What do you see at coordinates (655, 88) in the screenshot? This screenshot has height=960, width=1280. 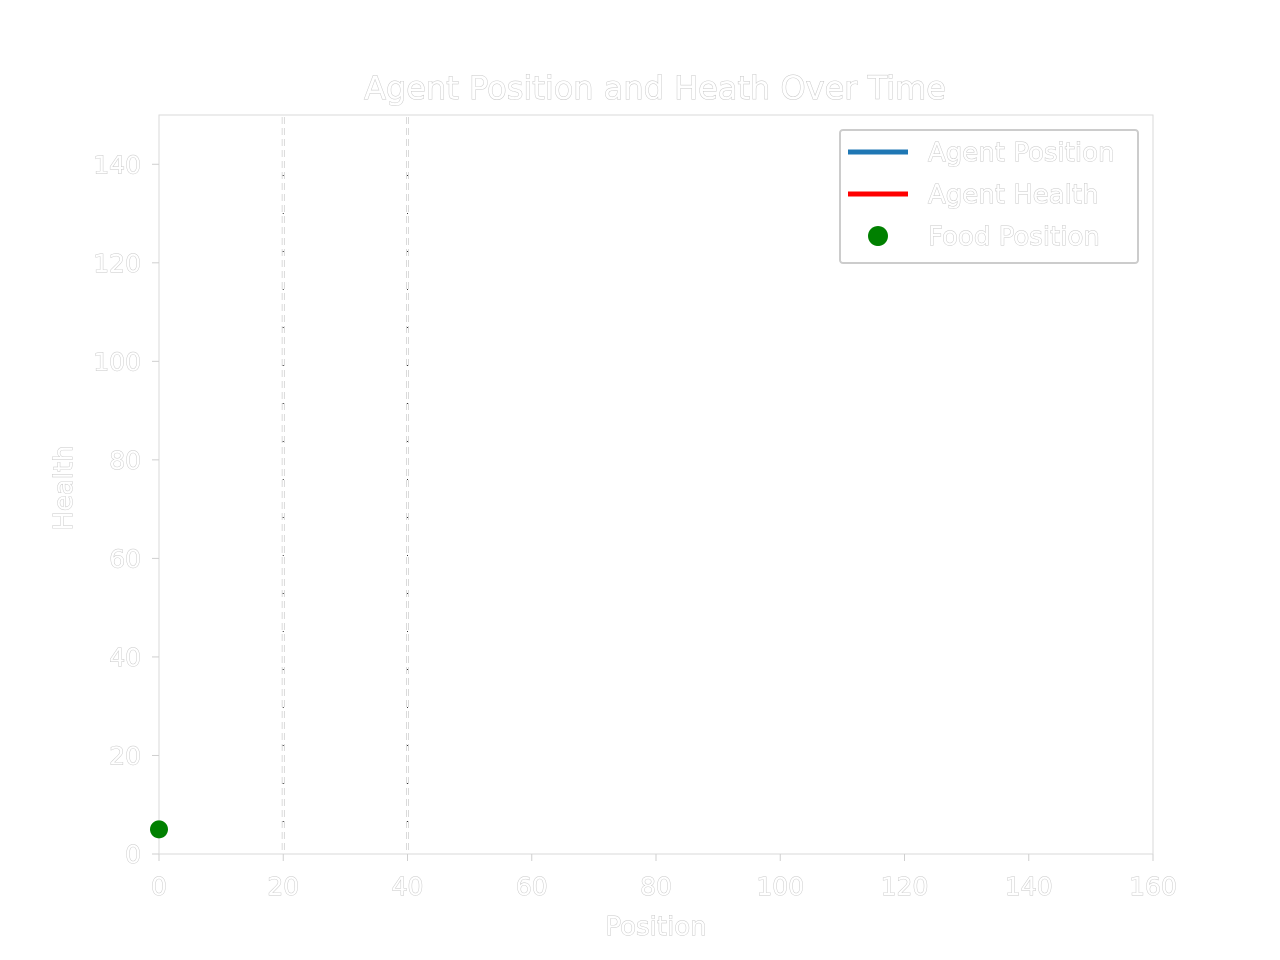 I see `chart-title: Agent Position and Heath Over Time` at bounding box center [655, 88].